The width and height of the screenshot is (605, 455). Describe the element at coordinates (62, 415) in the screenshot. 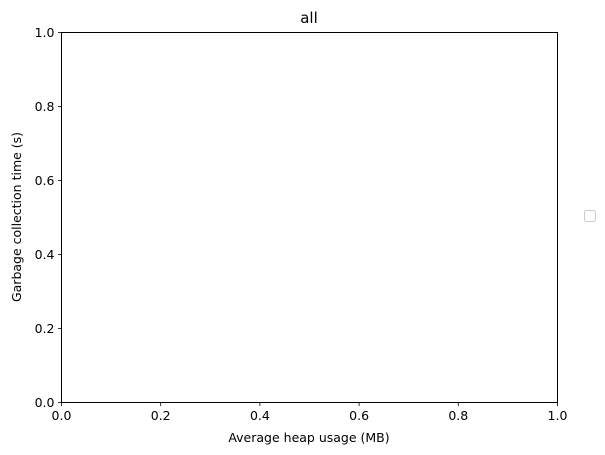

I see `x-tick-label: 0.0` at that location.